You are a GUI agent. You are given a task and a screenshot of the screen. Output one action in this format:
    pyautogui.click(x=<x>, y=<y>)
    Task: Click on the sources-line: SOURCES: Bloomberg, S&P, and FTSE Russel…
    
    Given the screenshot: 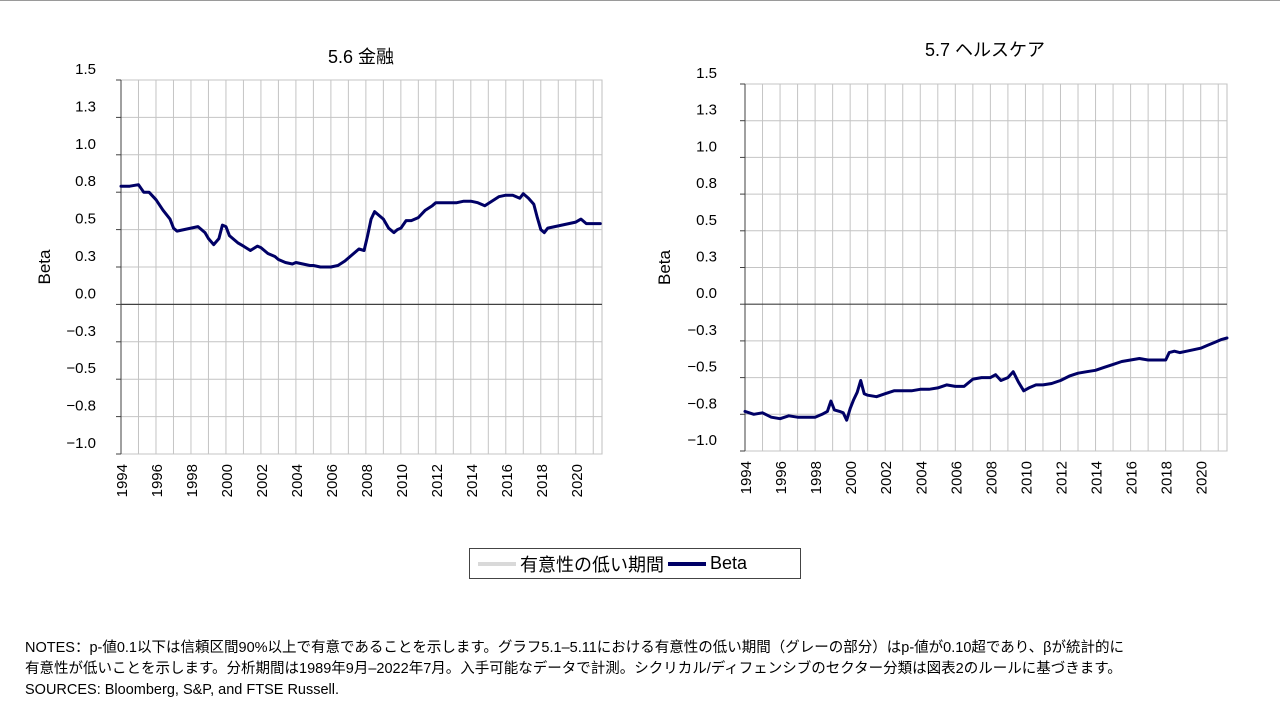 What is the action you would take?
    pyautogui.click(x=182, y=690)
    